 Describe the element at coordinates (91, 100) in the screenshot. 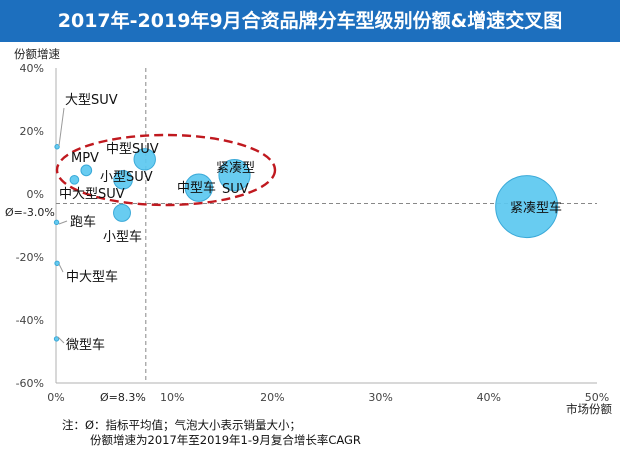

I see `bubble-label: 大型SUV` at that location.